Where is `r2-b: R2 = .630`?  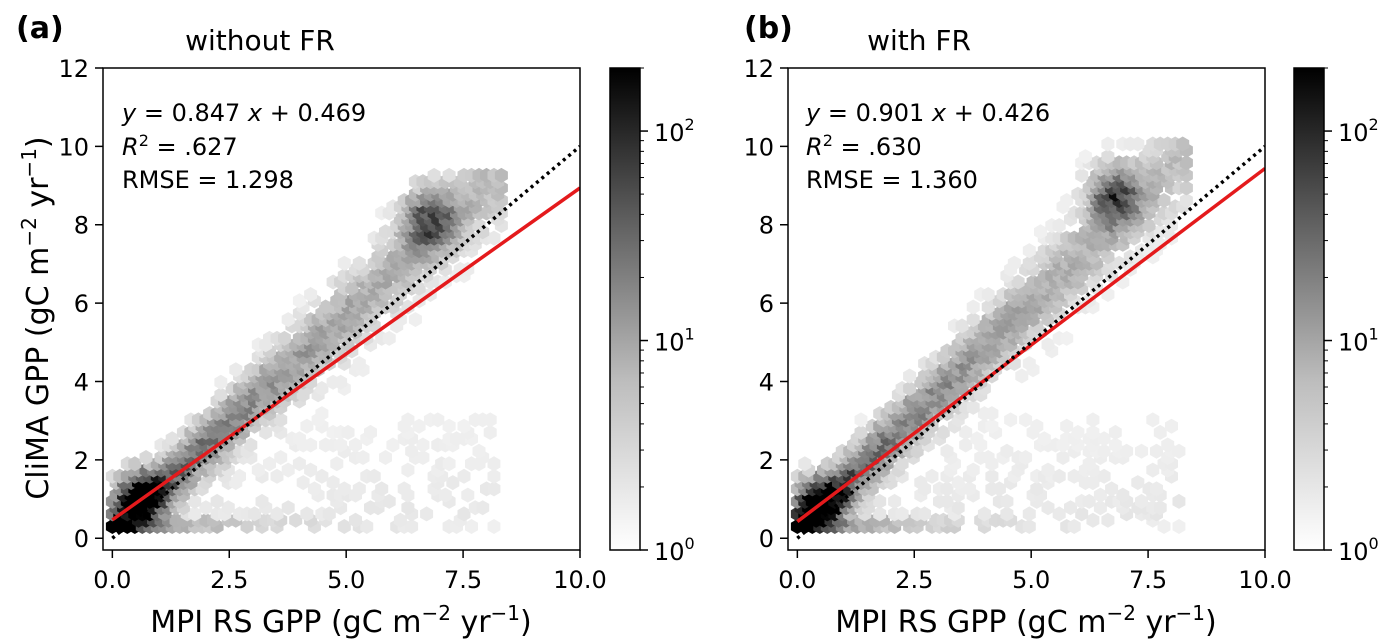 r2-b: R2 = .630 is located at coordinates (864, 146).